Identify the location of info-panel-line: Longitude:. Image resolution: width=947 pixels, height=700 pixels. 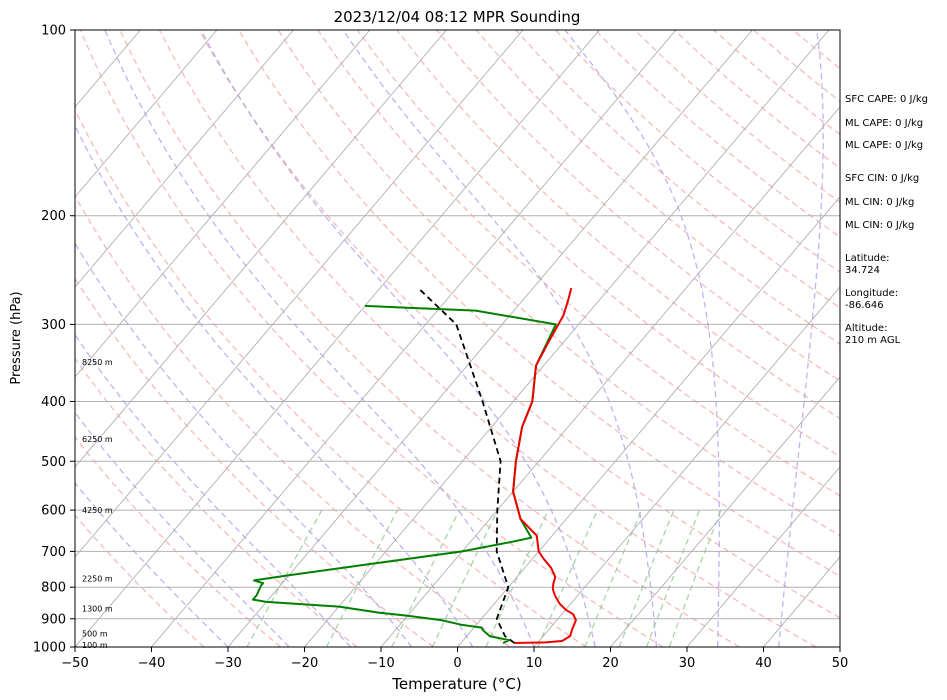
(871, 293).